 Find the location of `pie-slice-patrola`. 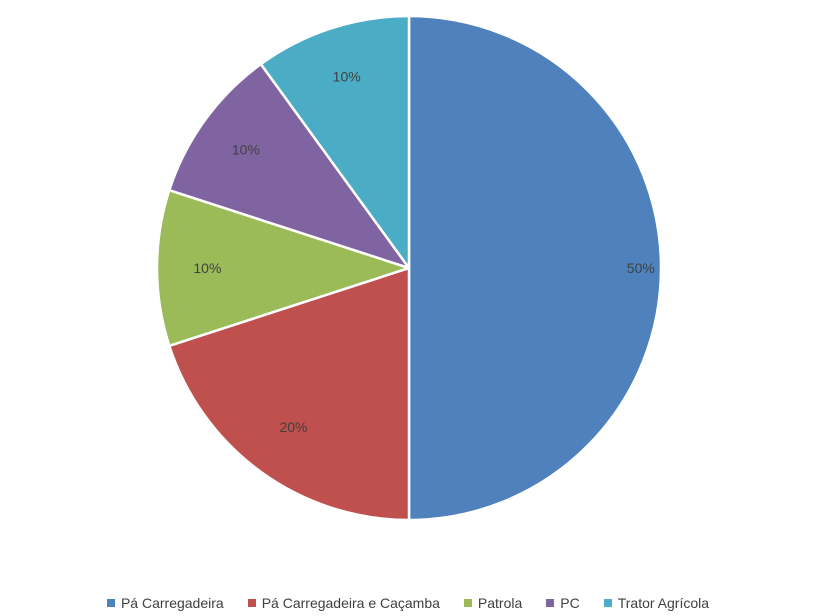

pie-slice-patrola is located at coordinates (283, 268).